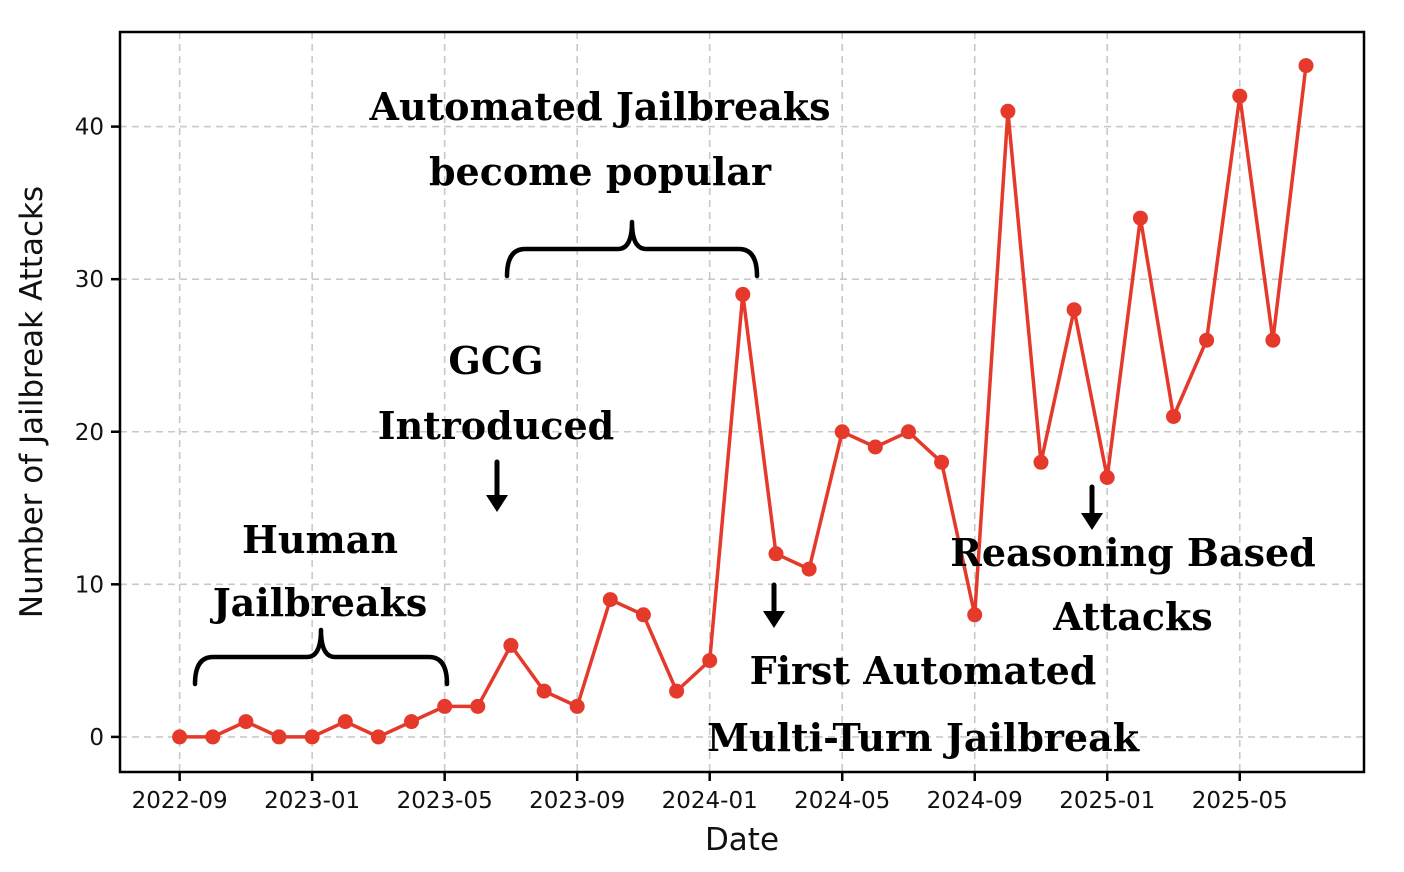 The image size is (1404, 872). What do you see at coordinates (495, 360) in the screenshot?
I see `annotation-text: GCG` at bounding box center [495, 360].